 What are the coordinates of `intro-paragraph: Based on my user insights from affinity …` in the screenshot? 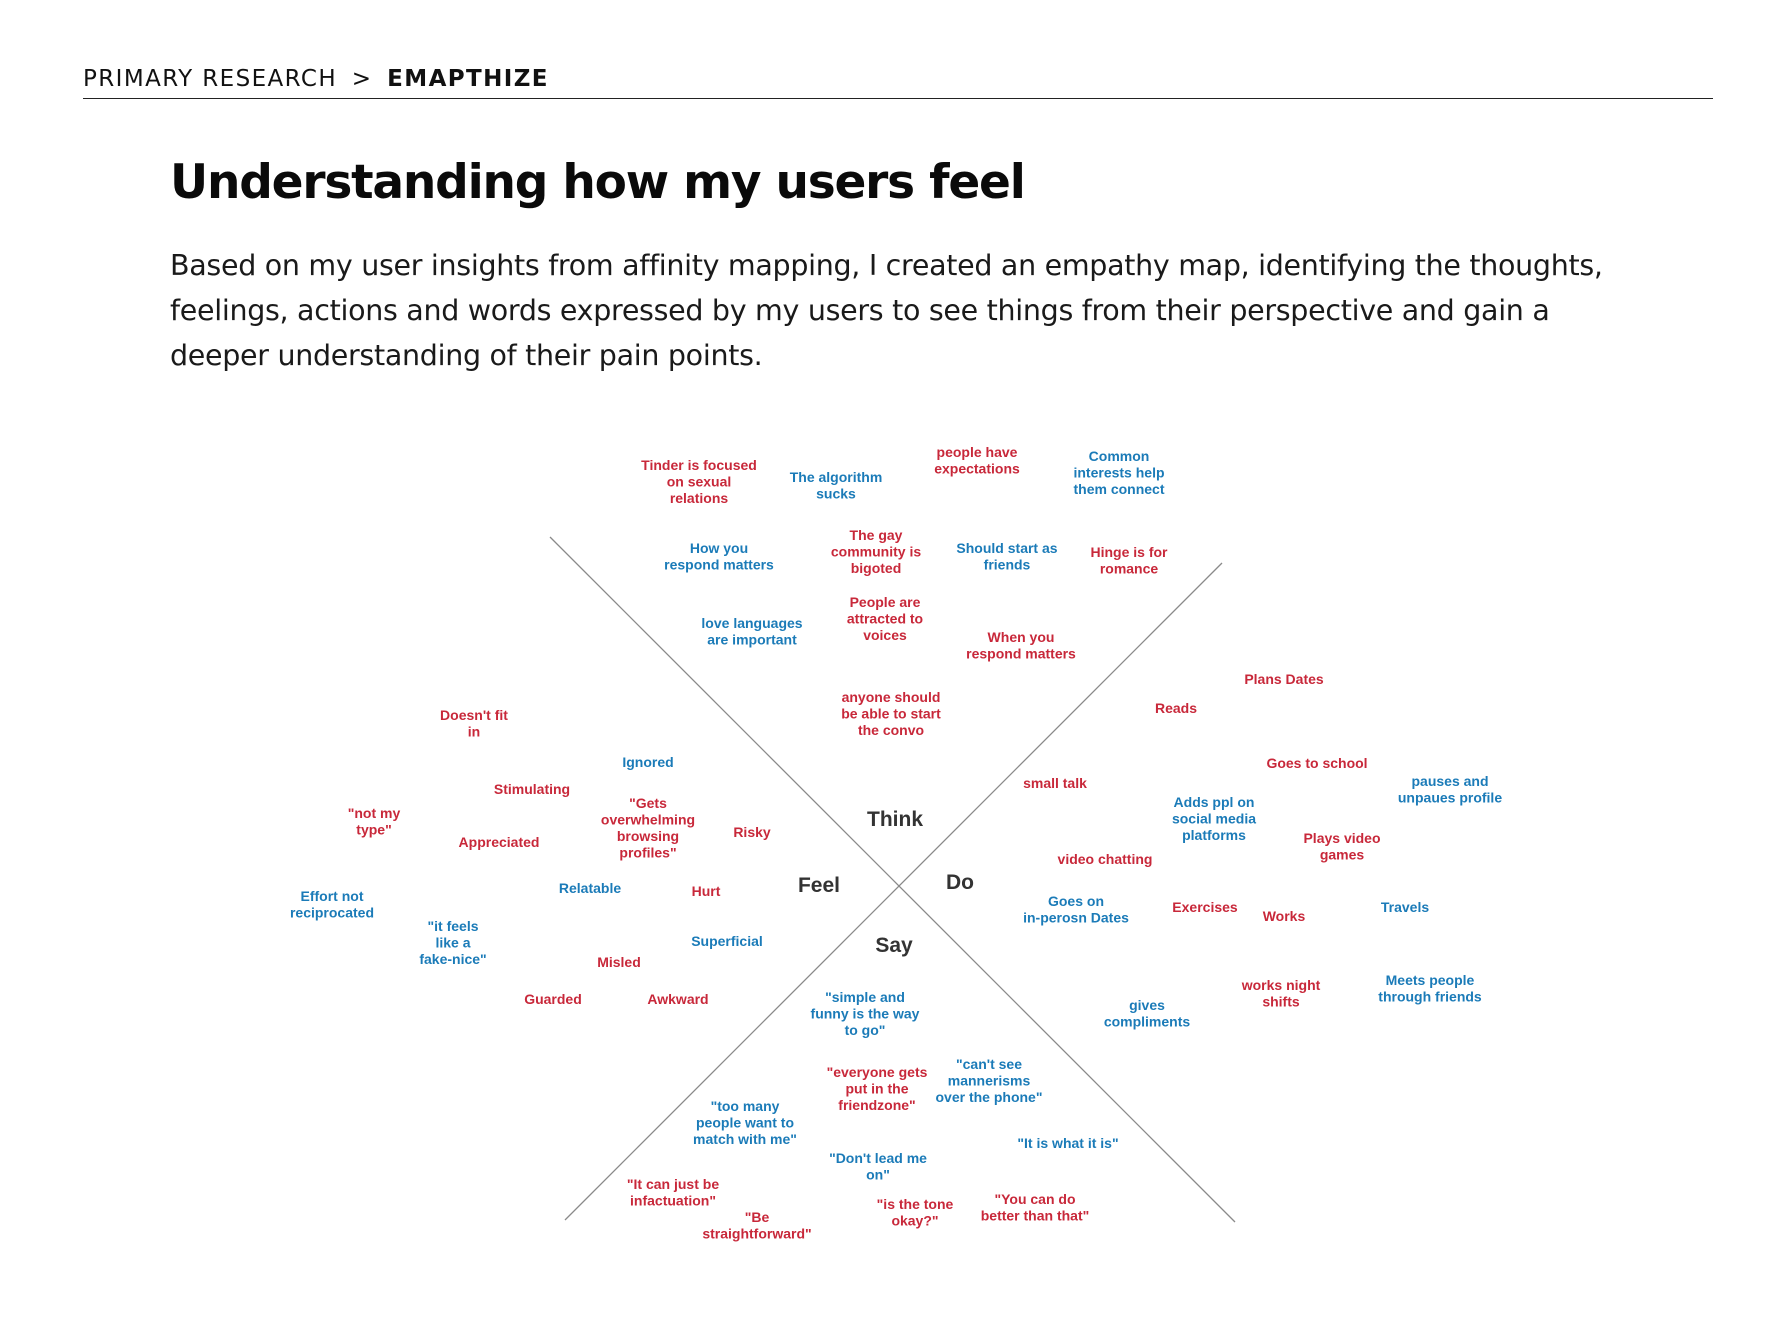 It's located at (886, 310).